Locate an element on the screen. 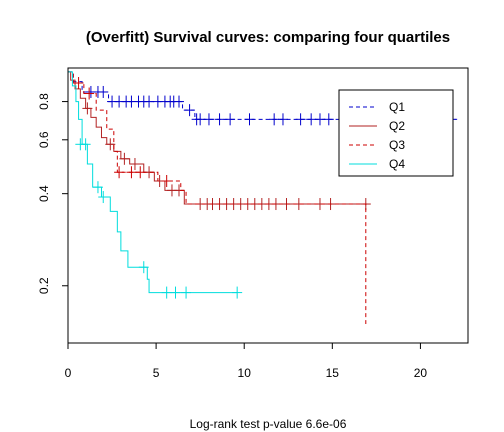 This screenshot has width=504, height=432. x-axis-label: Log-rank test p-value 6.6e-06 is located at coordinates (268, 424).